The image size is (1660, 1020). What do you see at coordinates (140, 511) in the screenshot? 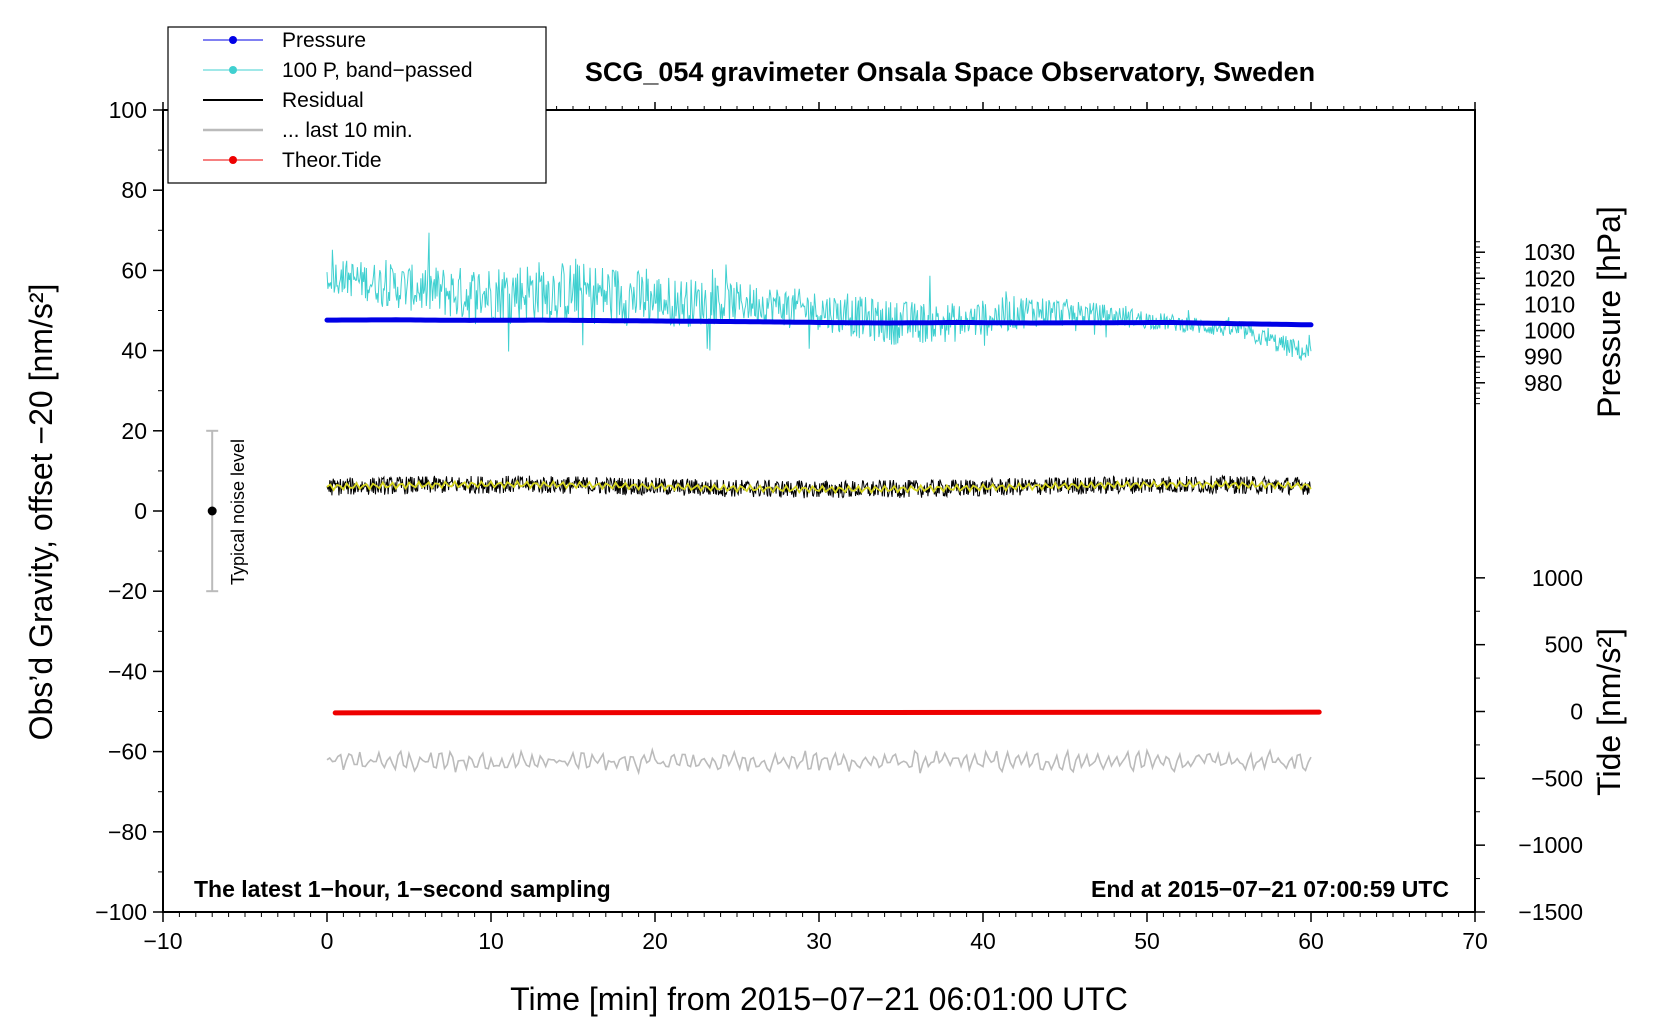
I see `y-tick-label: 0` at bounding box center [140, 511].